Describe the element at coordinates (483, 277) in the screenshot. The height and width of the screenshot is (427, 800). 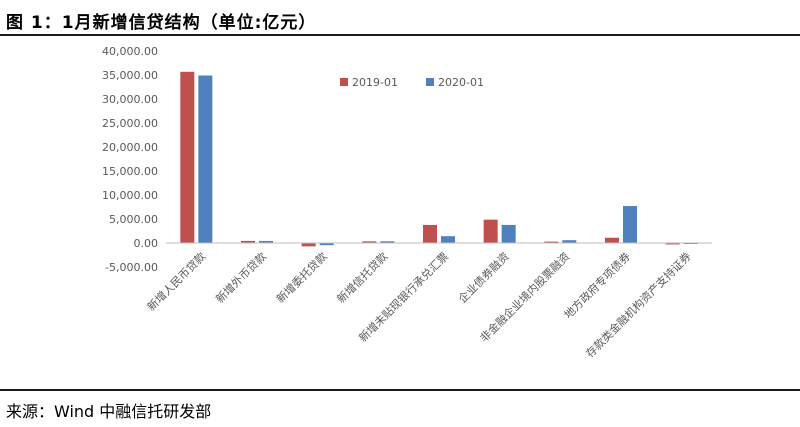
I see `category-label: 企业债券融资` at that location.